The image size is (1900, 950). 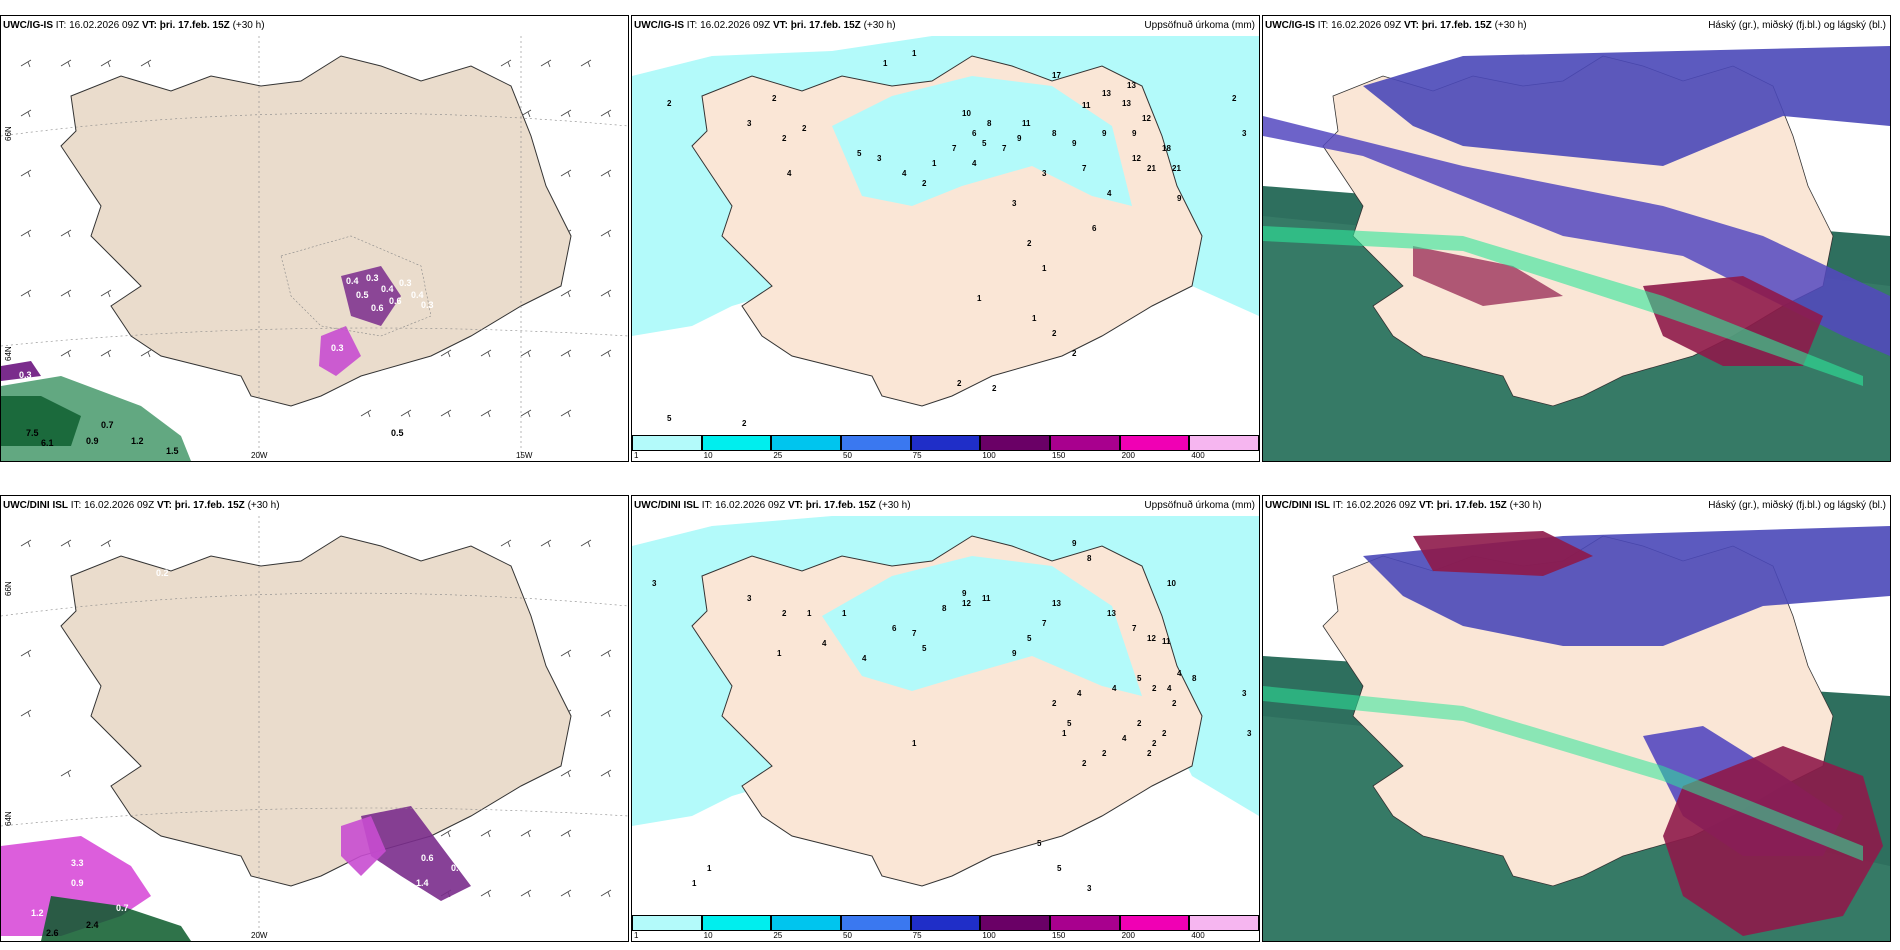 I want to click on colorbar-label: 100, so click(x=989, y=935).